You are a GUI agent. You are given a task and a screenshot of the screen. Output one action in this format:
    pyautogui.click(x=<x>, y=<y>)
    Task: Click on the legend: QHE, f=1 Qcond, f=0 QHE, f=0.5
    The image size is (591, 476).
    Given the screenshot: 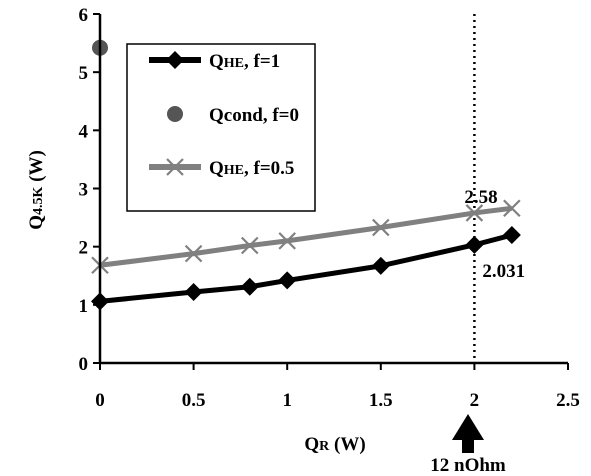 What is the action you would take?
    pyautogui.click(x=221, y=127)
    